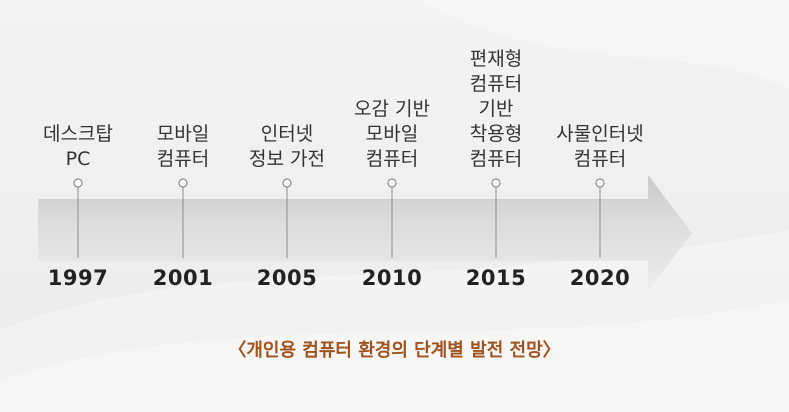 This screenshot has height=412, width=789. I want to click on event-label-line: 사물인터넷, so click(600, 134).